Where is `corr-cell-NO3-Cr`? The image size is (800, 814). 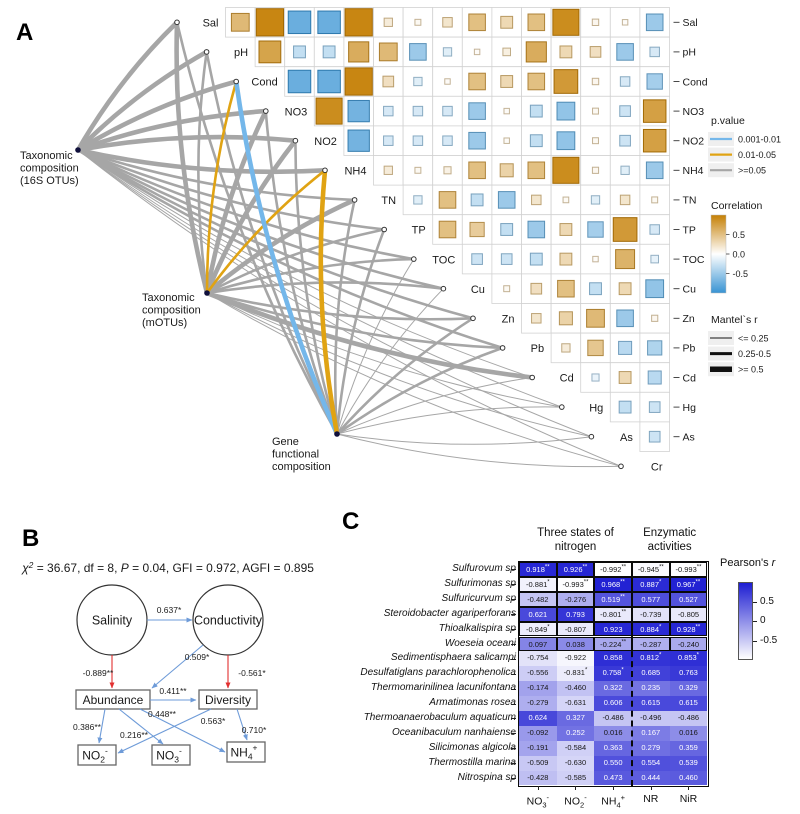 corr-cell-NO3-Cr is located at coordinates (654, 111).